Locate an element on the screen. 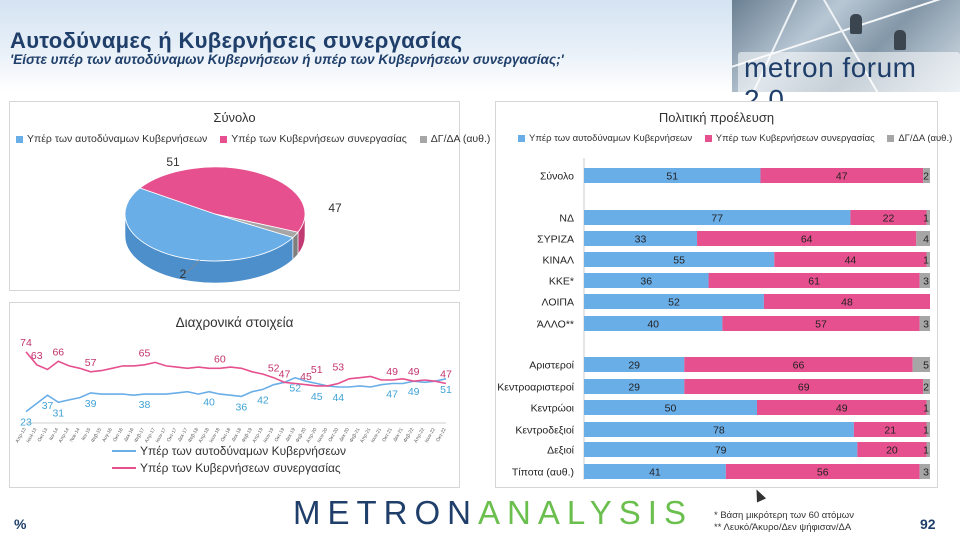 This screenshot has width=960, height=536. bar-value-label: 21 is located at coordinates (890, 431).